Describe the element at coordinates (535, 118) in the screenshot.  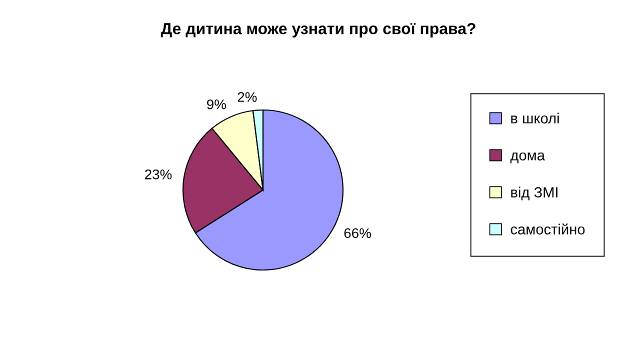
I see `legend-label: в школі` at that location.